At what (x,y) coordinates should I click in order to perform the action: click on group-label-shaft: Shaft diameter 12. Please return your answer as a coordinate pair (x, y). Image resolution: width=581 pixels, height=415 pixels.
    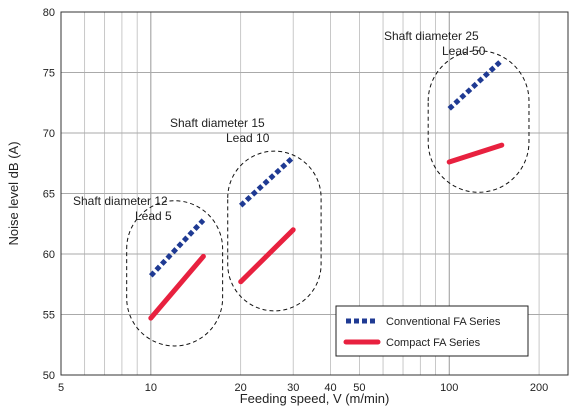
    Looking at the image, I should click on (120, 201).